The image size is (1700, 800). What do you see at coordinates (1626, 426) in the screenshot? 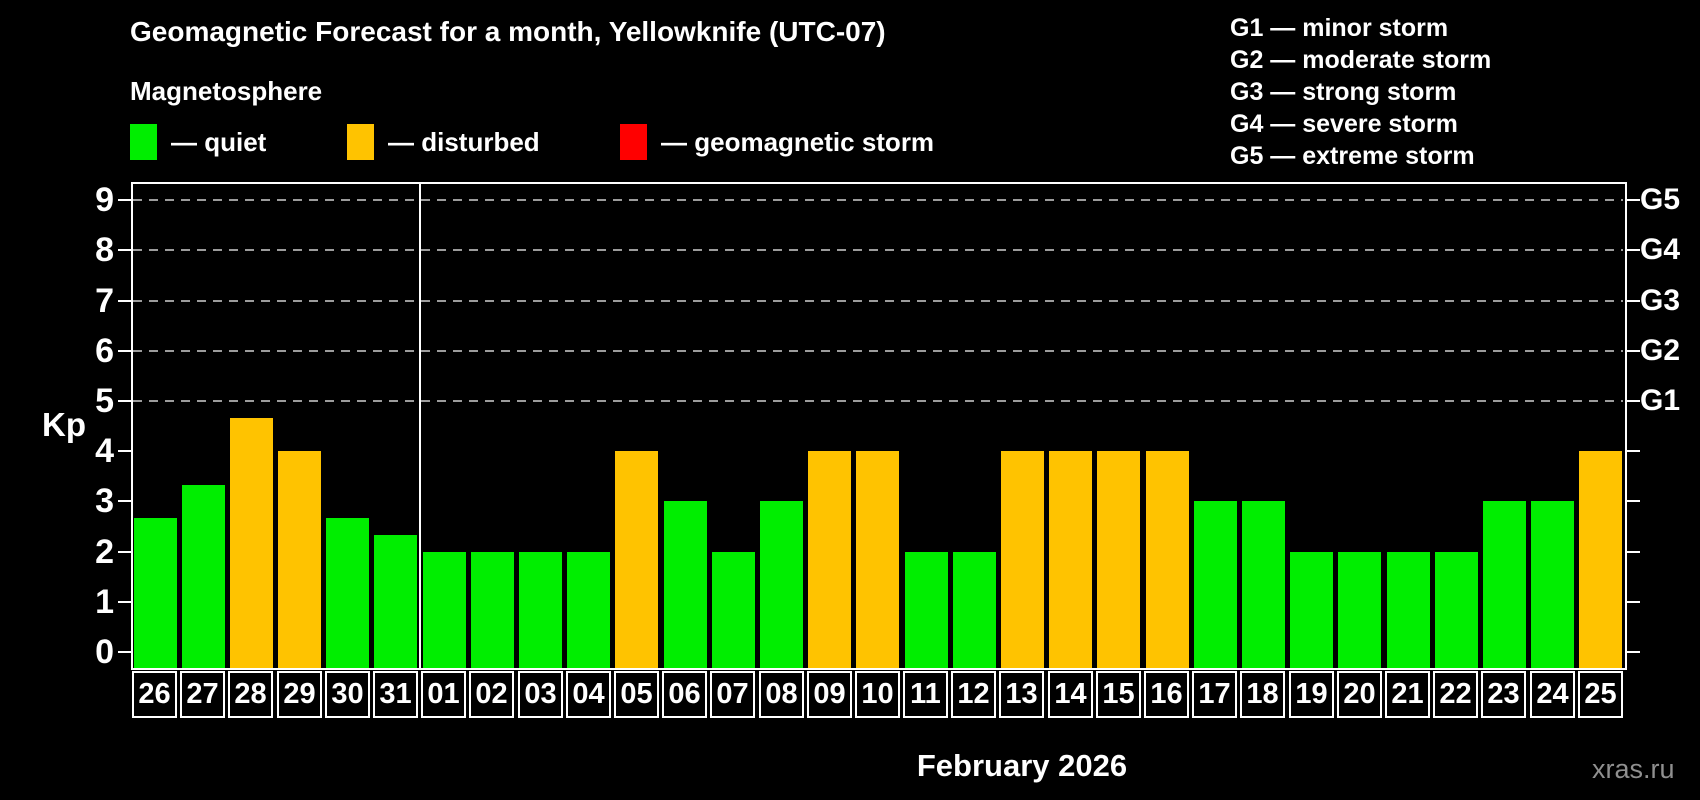
I see `y-axis-right` at bounding box center [1626, 426].